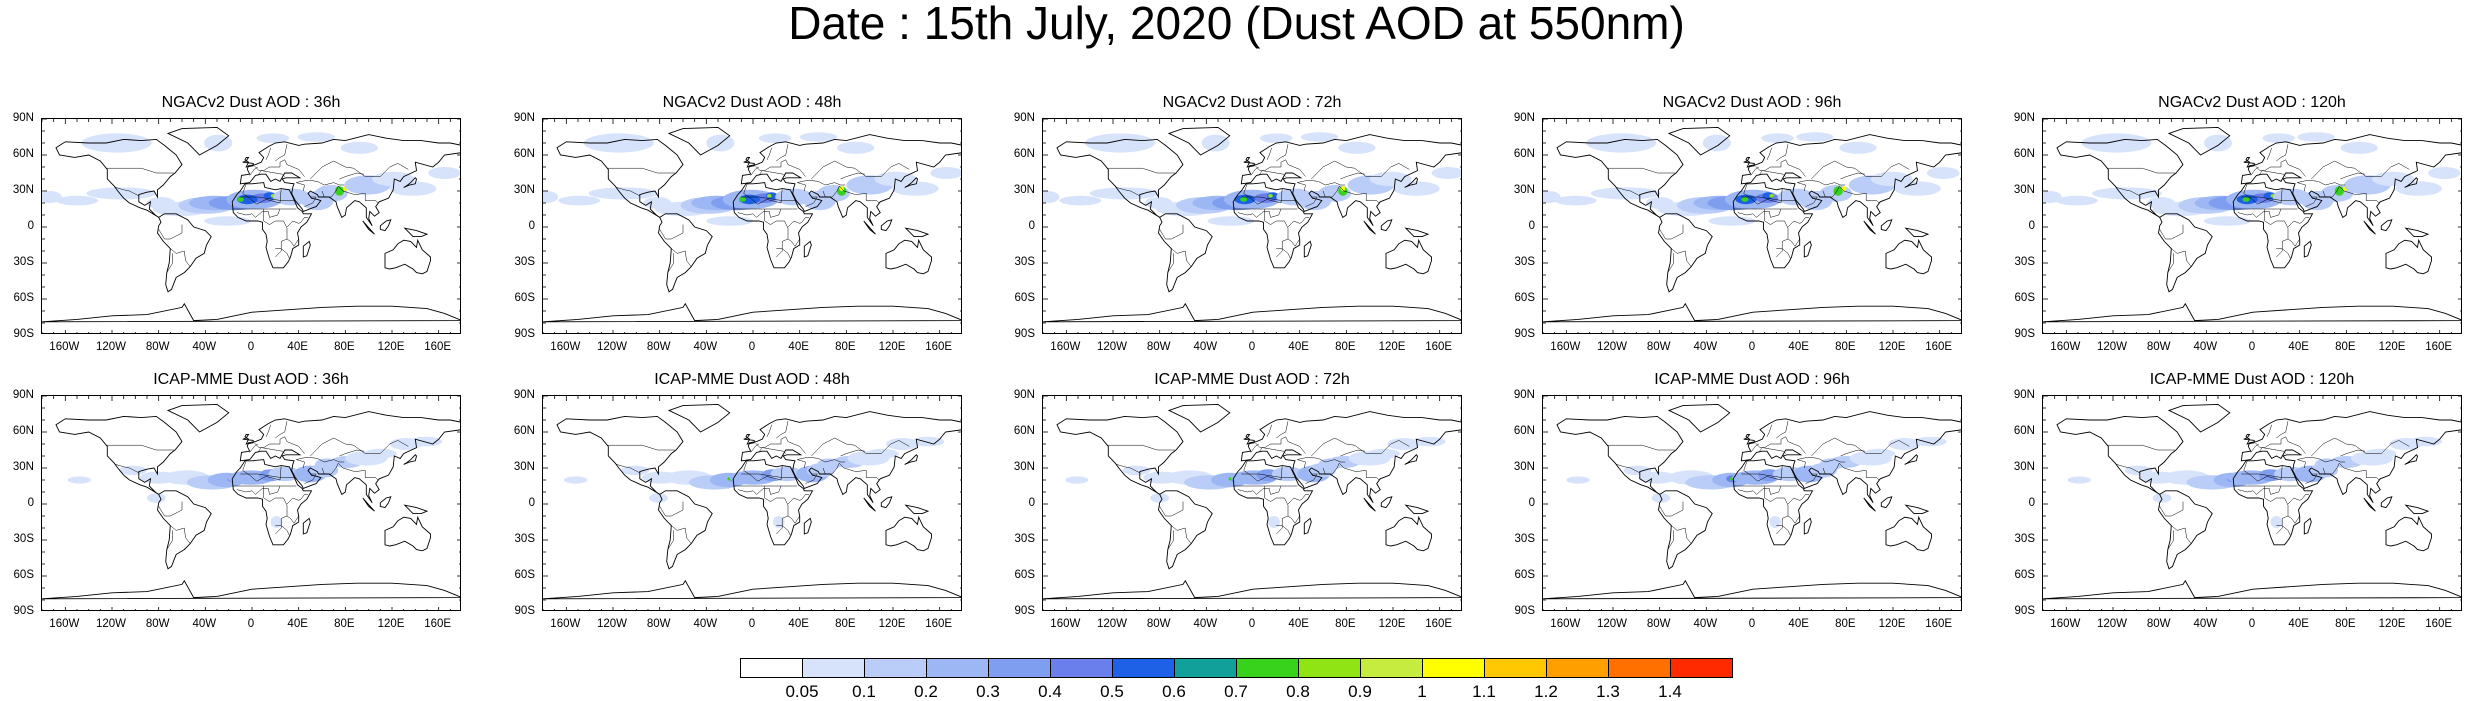 The image size is (2473, 701). What do you see at coordinates (754, 482) in the screenshot?
I see `dust-aod-field` at bounding box center [754, 482].